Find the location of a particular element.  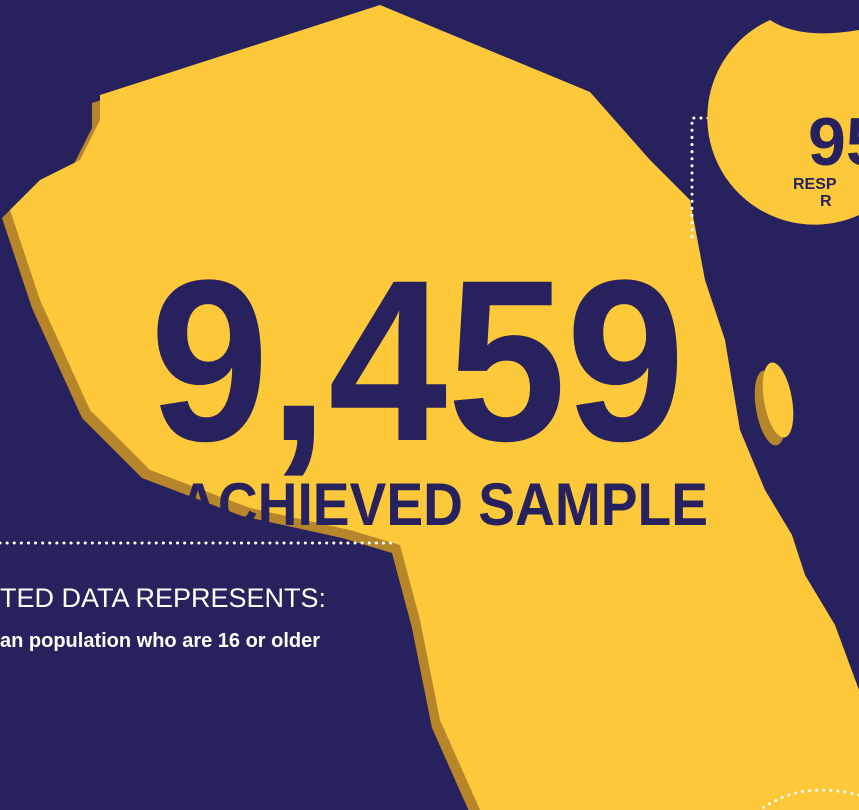

note-text: an population who are 16 or older is located at coordinates (160, 641).